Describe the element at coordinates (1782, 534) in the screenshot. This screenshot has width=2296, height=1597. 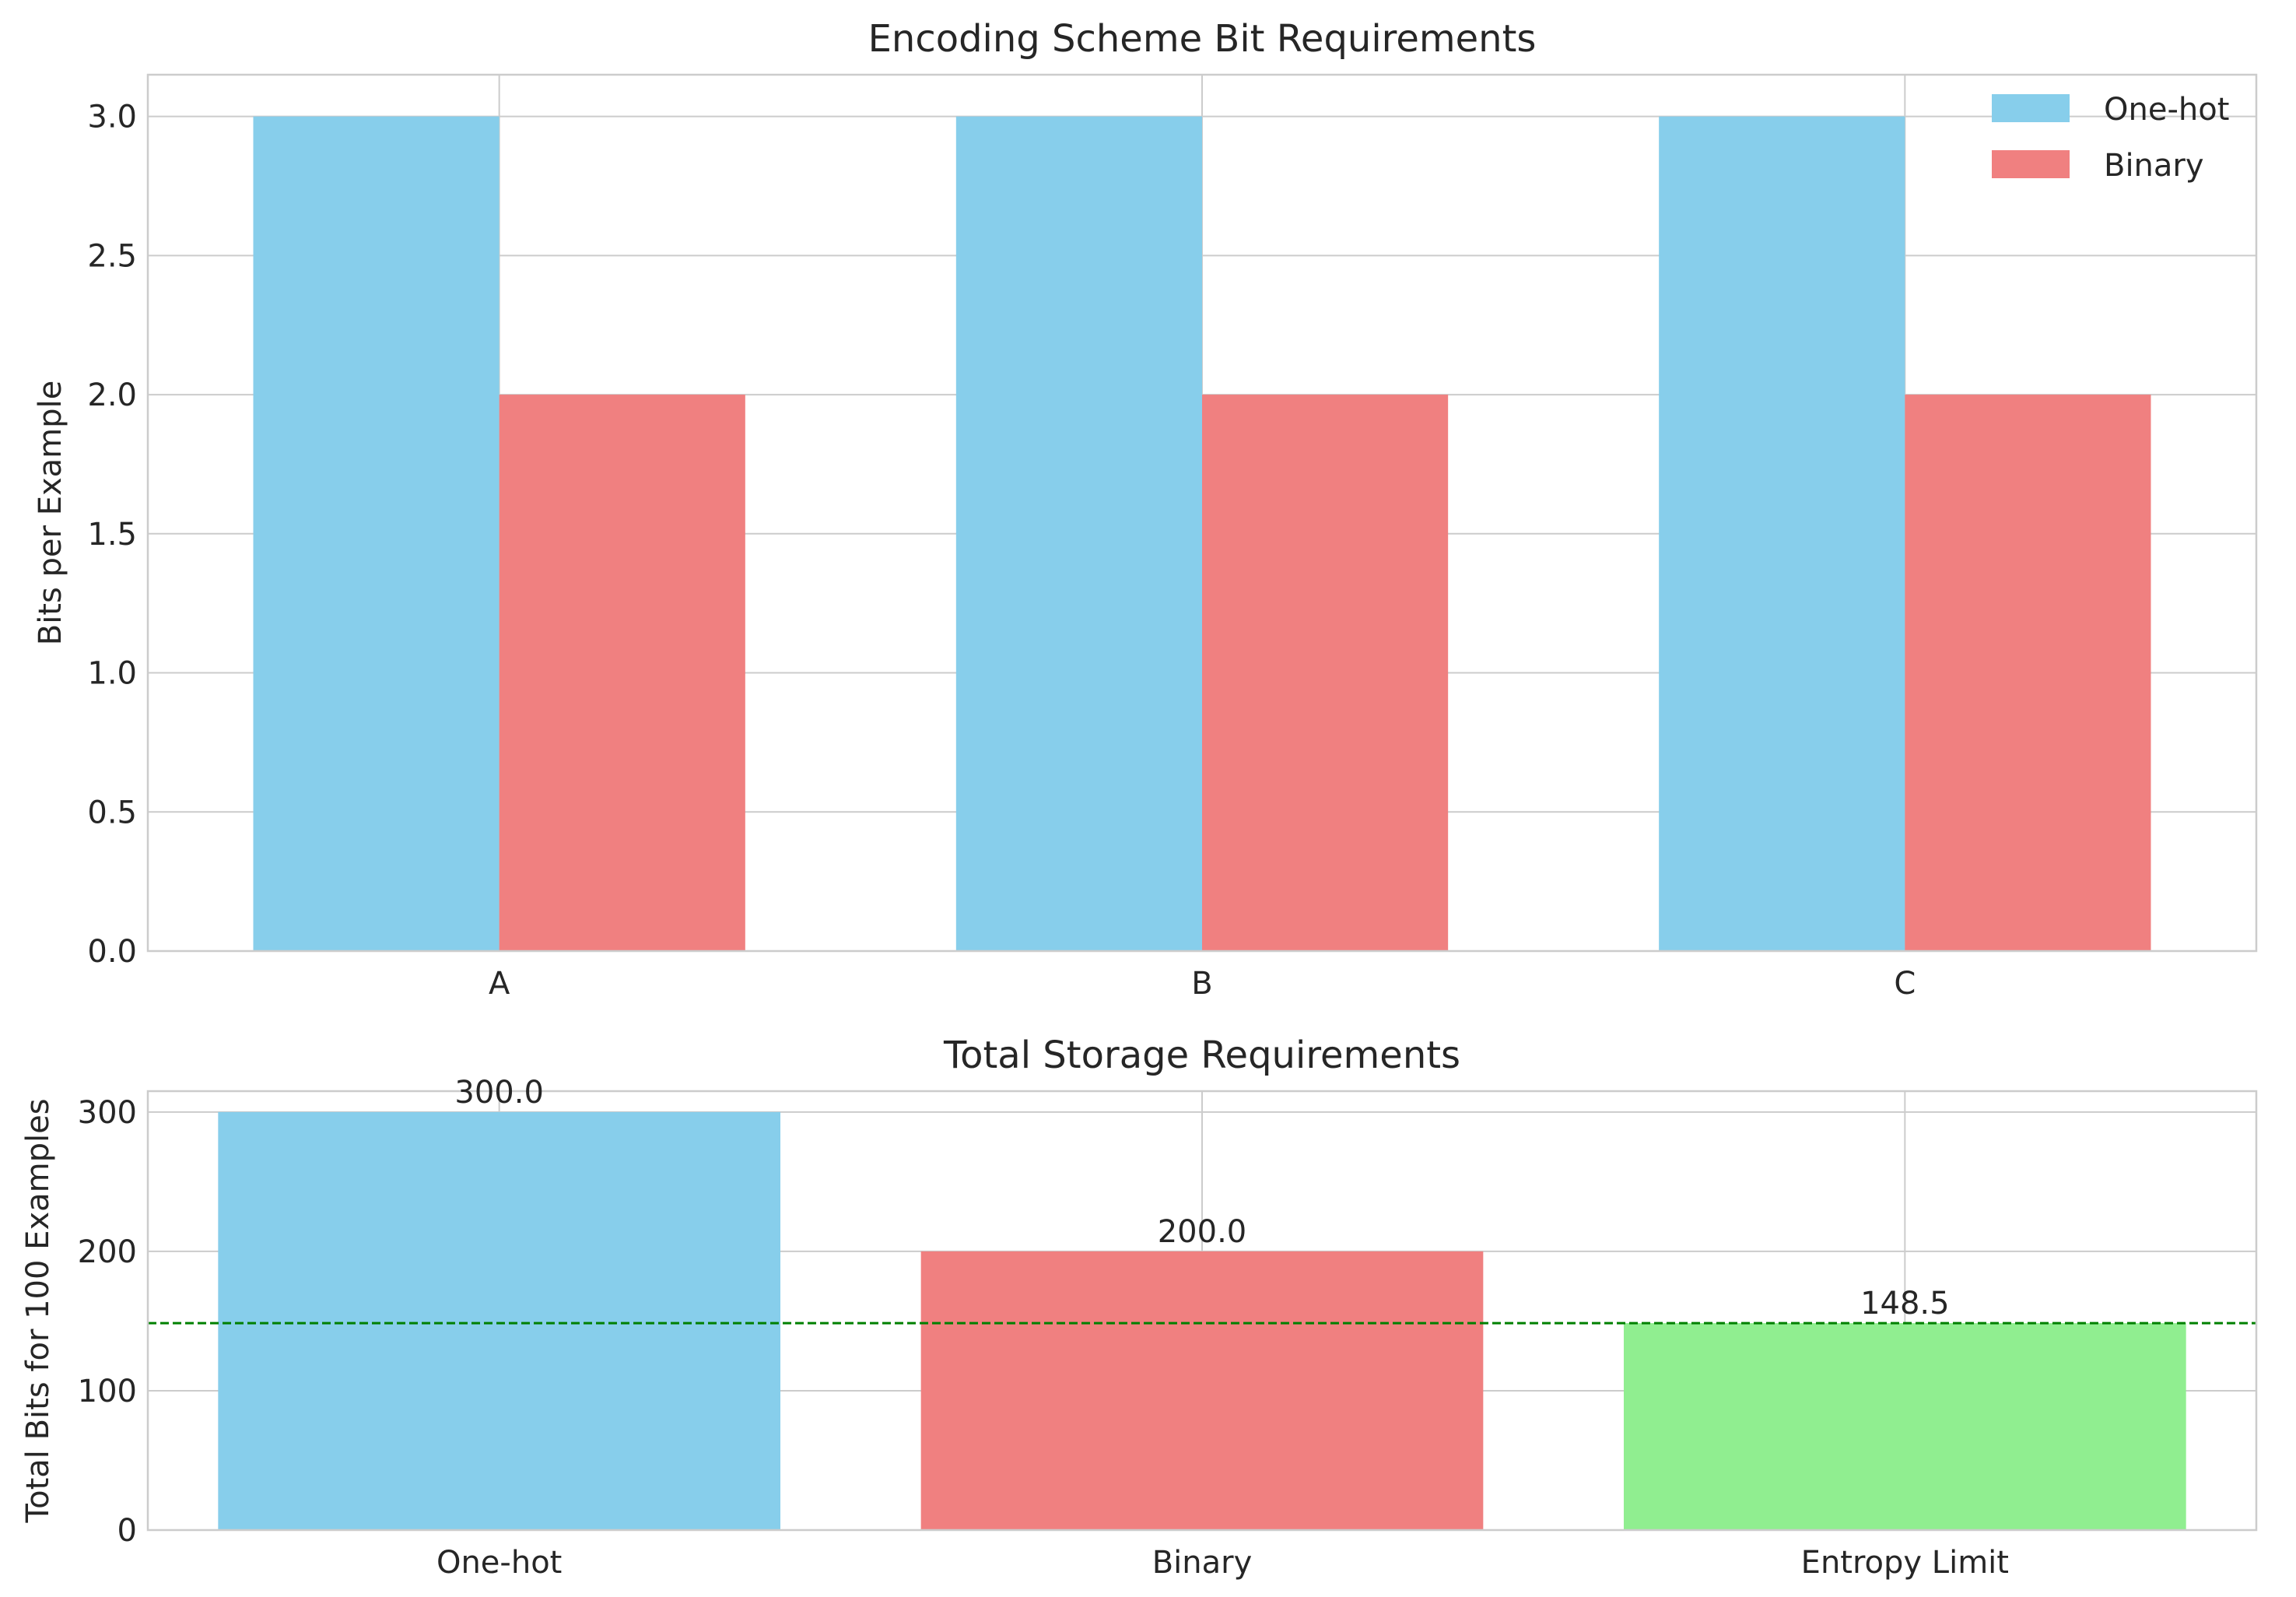
I see `bar-one-hot-c` at that location.